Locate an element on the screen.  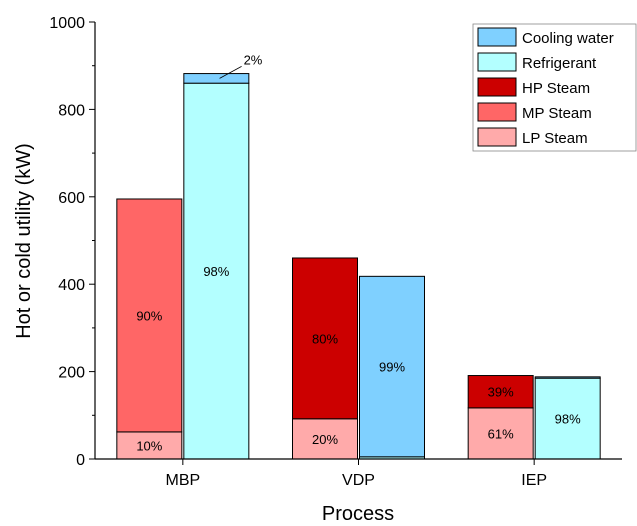
bar-segment-vdp-hp-steam is located at coordinates (325, 338).